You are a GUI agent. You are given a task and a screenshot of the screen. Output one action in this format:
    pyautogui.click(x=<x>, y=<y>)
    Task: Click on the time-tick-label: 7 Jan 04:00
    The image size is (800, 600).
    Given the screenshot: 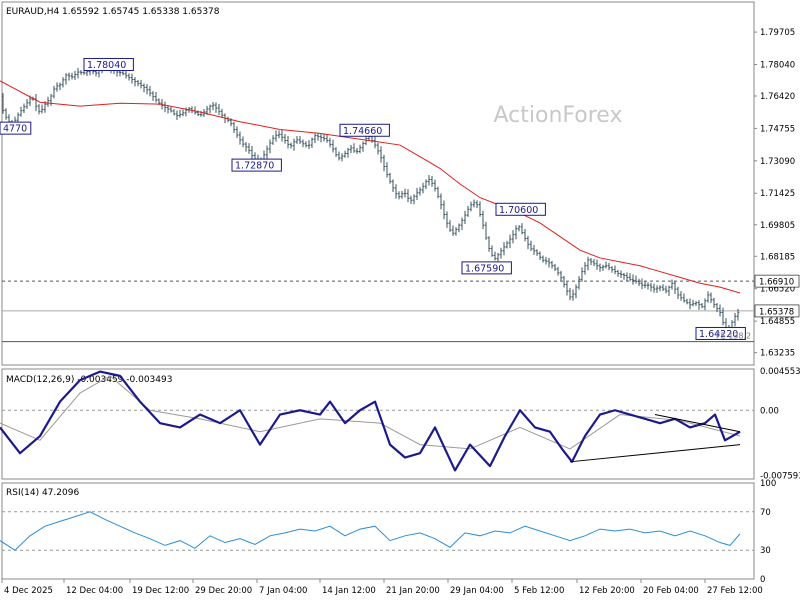 What is the action you would take?
    pyautogui.click(x=283, y=591)
    